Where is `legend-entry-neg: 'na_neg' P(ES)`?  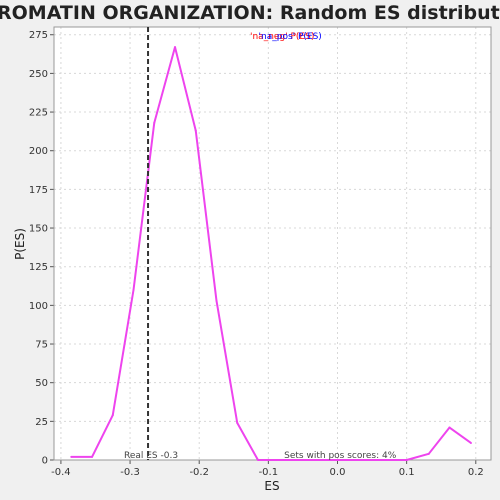
legend-entry-neg: 'na_neg' P(ES) is located at coordinates (282, 37).